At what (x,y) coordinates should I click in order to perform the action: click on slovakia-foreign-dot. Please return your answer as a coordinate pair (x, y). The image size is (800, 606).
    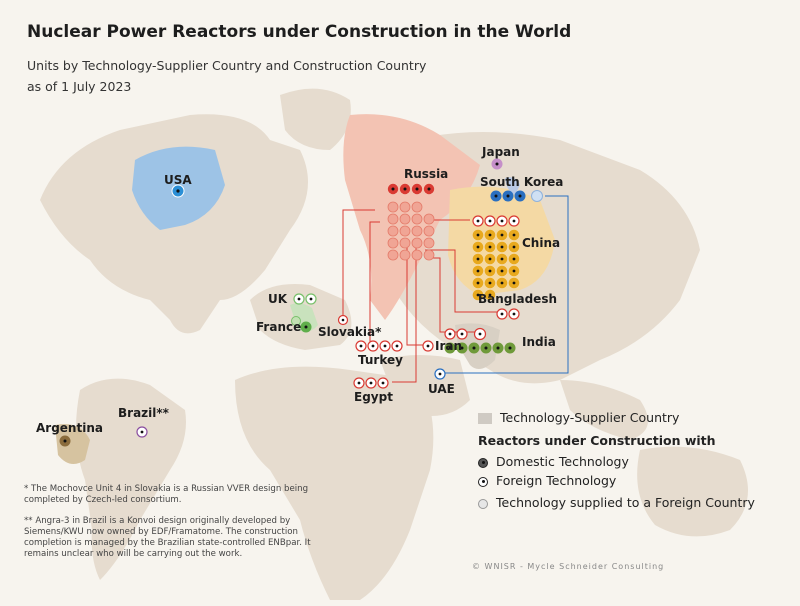
    Looking at the image, I should click on (343, 320).